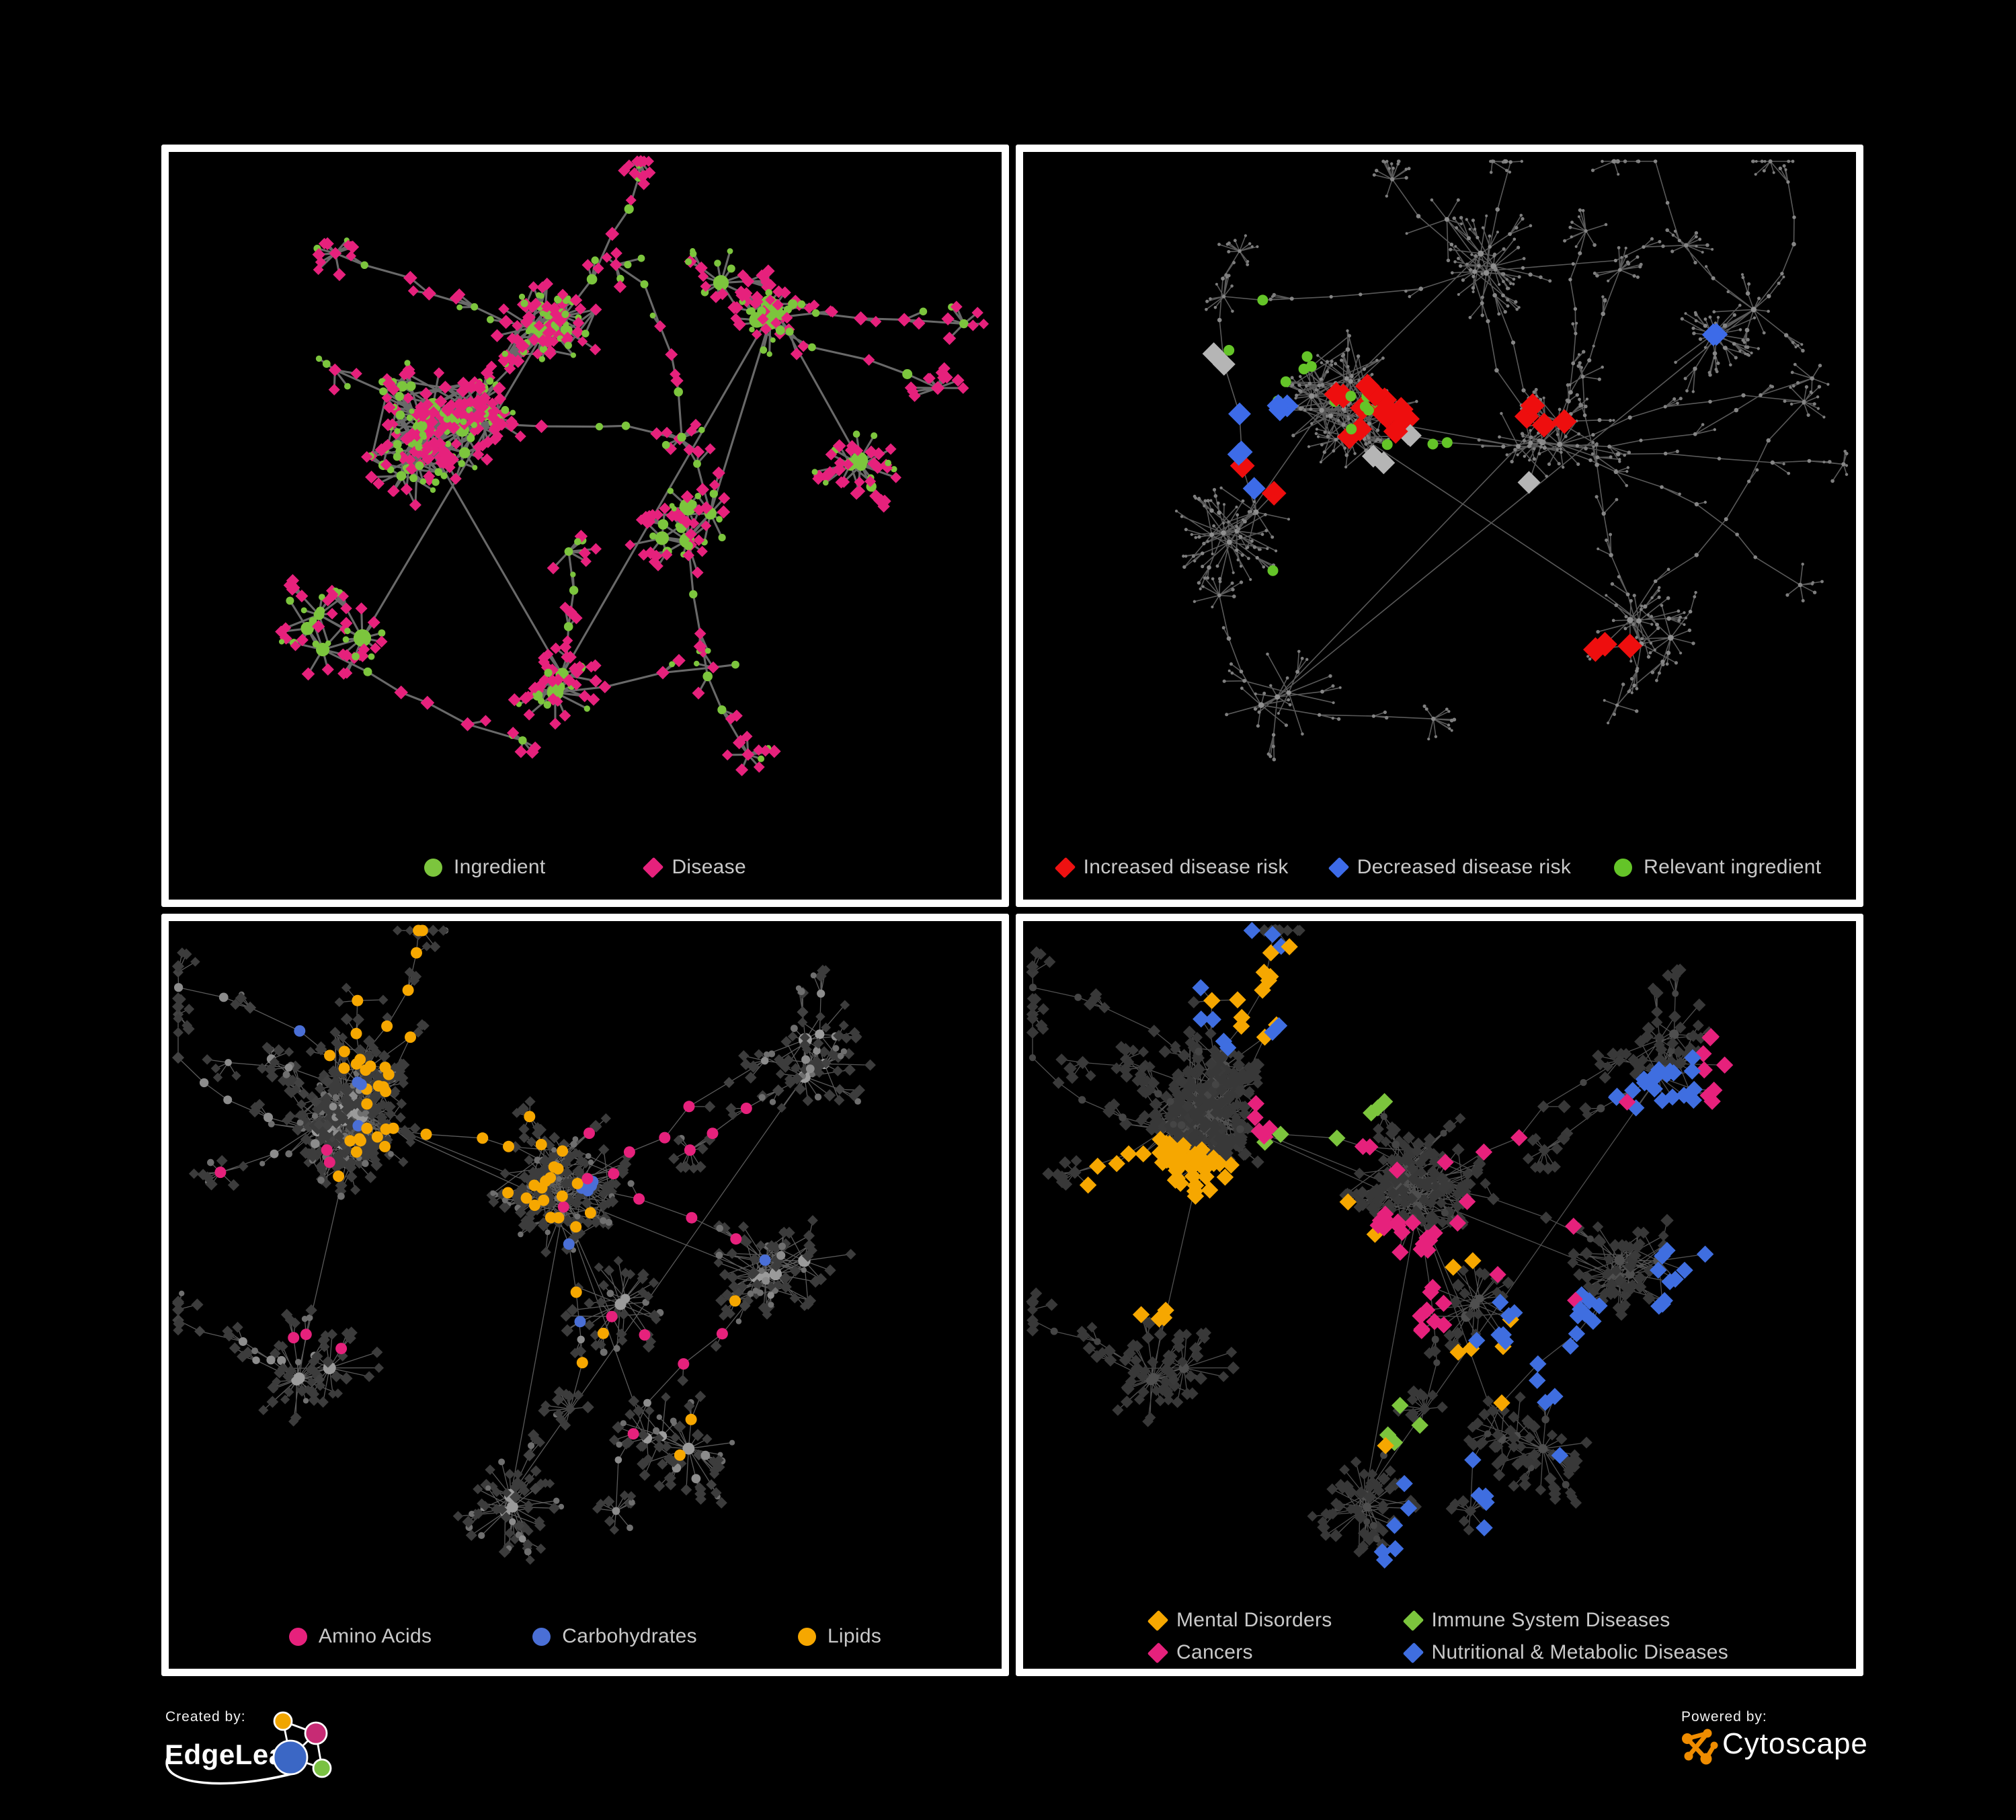  I want to click on legend-item-carbohydrates: Carbohydrates, so click(614, 1636).